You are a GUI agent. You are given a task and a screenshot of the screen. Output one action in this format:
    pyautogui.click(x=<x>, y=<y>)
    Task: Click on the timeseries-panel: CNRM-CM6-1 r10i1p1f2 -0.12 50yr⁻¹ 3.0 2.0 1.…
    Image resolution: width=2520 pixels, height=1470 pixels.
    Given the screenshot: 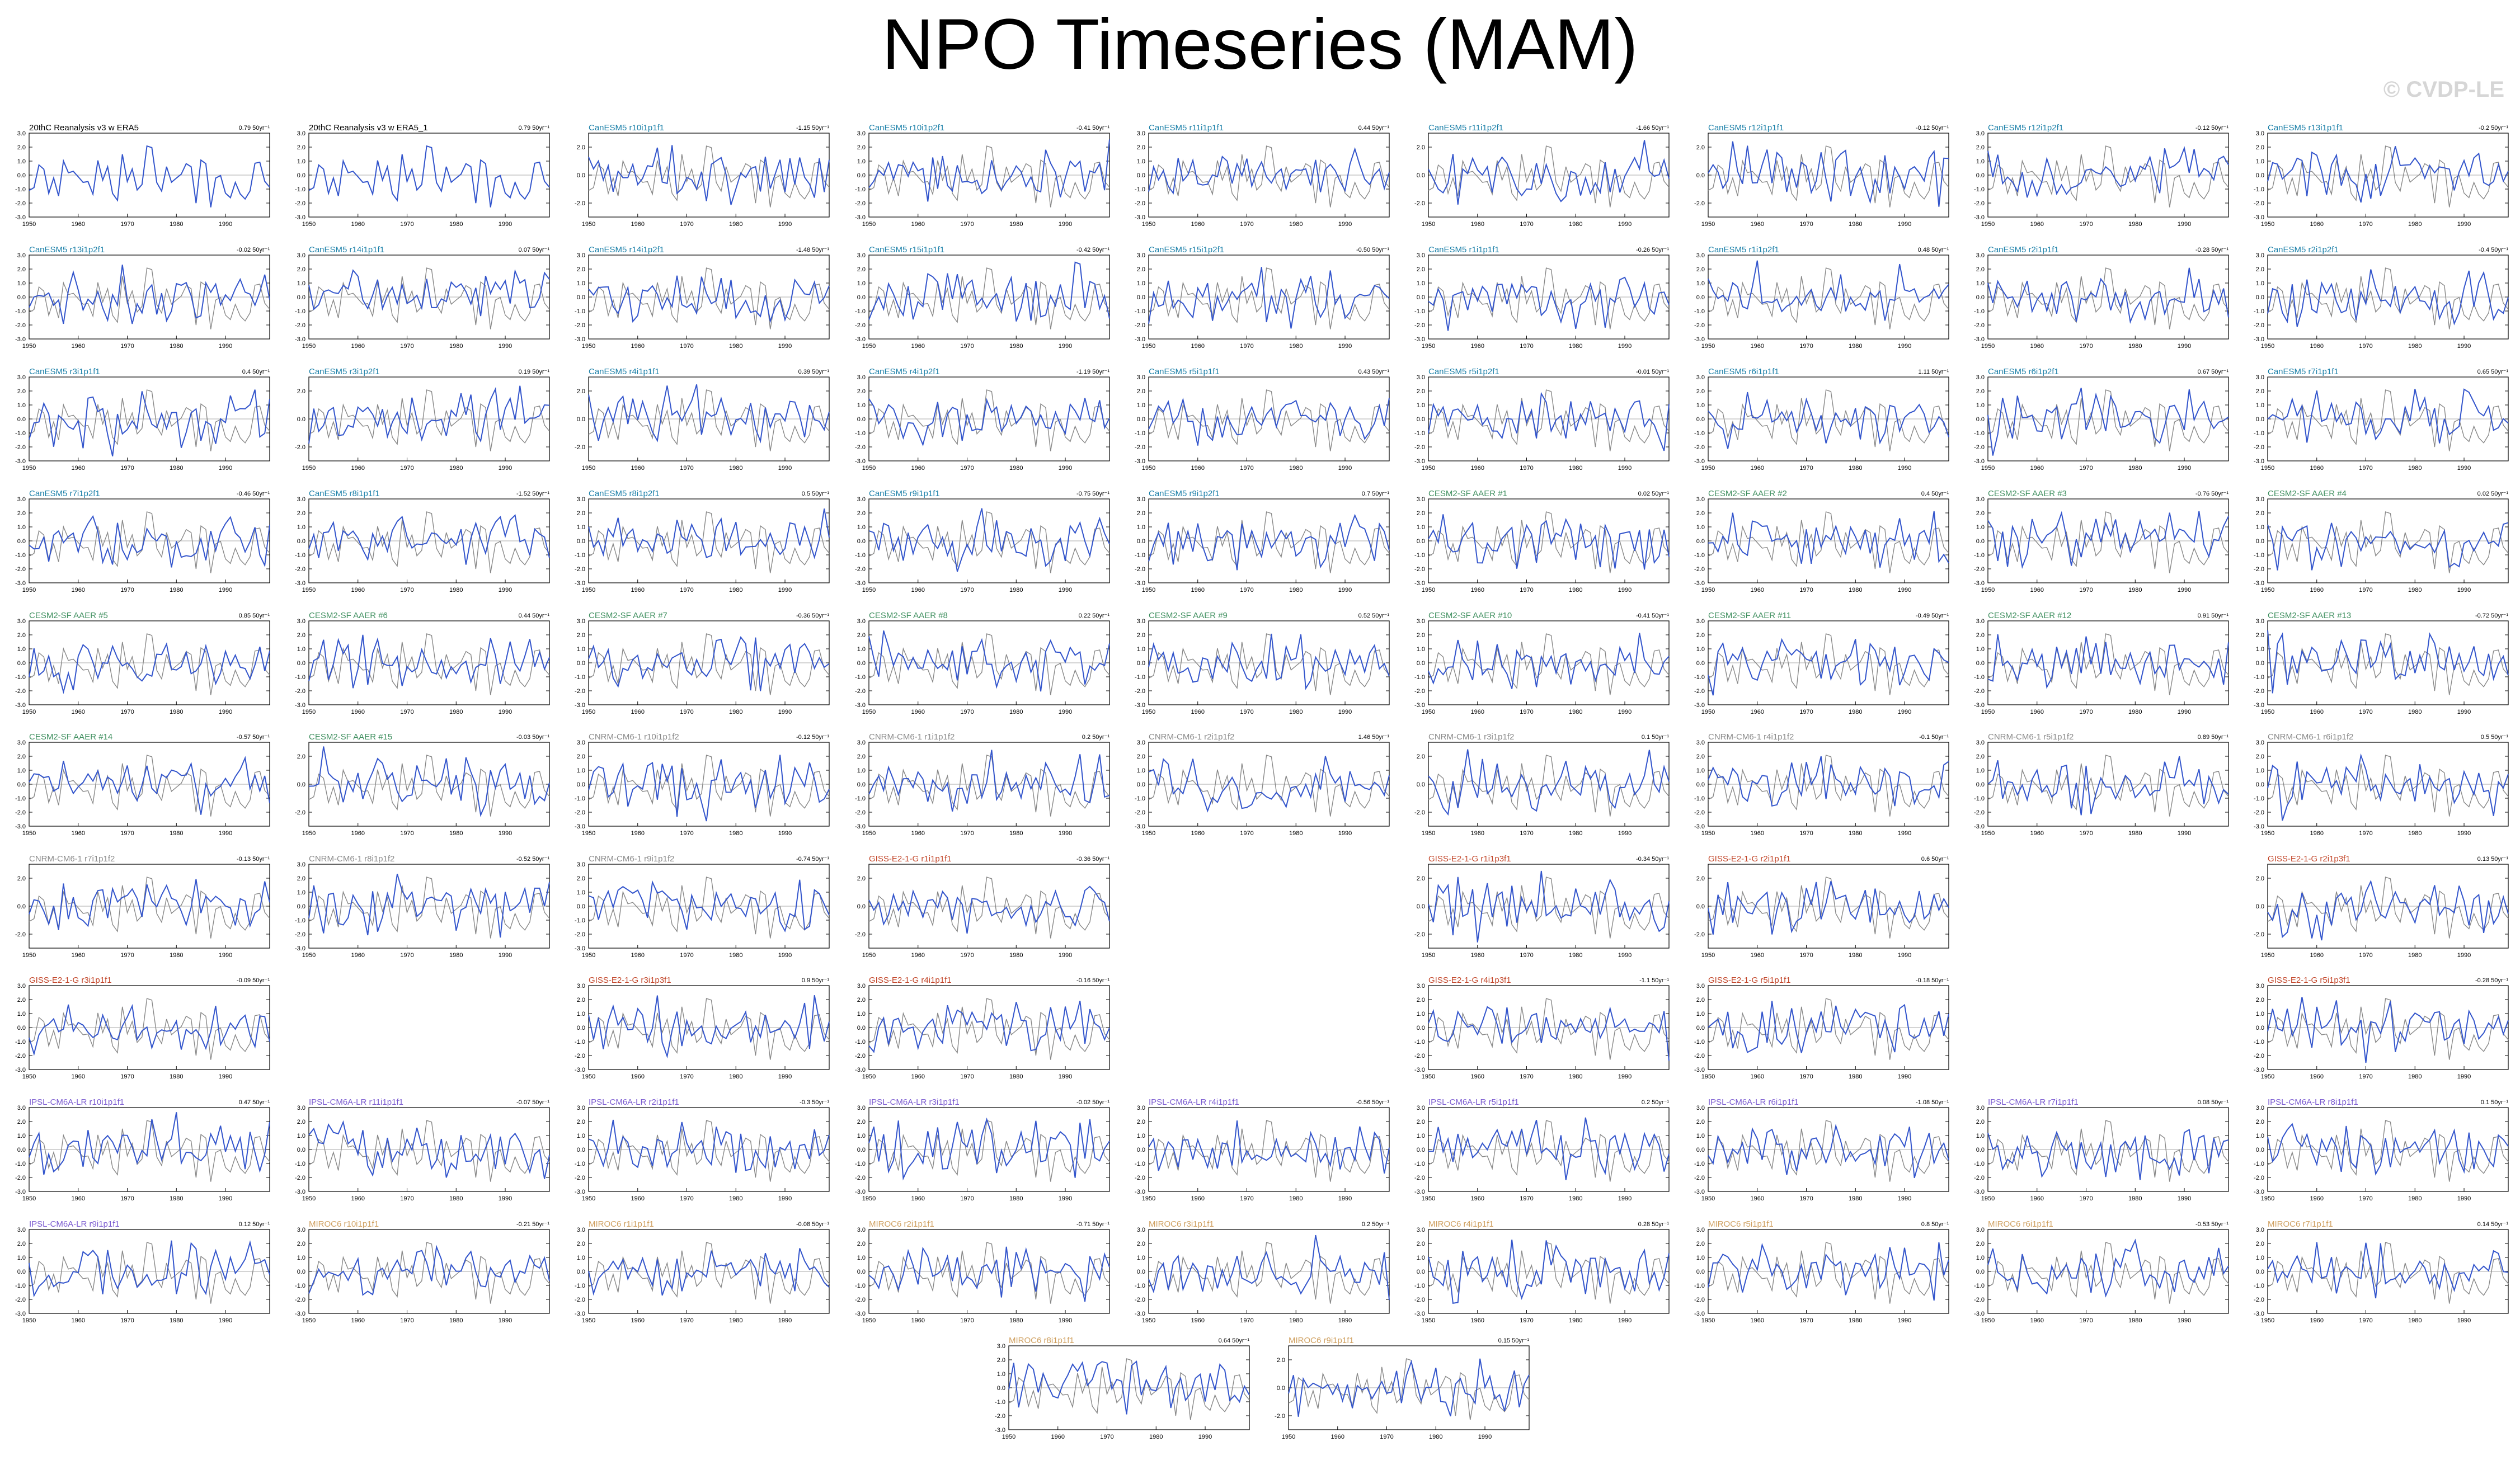 What is the action you would take?
    pyautogui.click(x=702, y=787)
    